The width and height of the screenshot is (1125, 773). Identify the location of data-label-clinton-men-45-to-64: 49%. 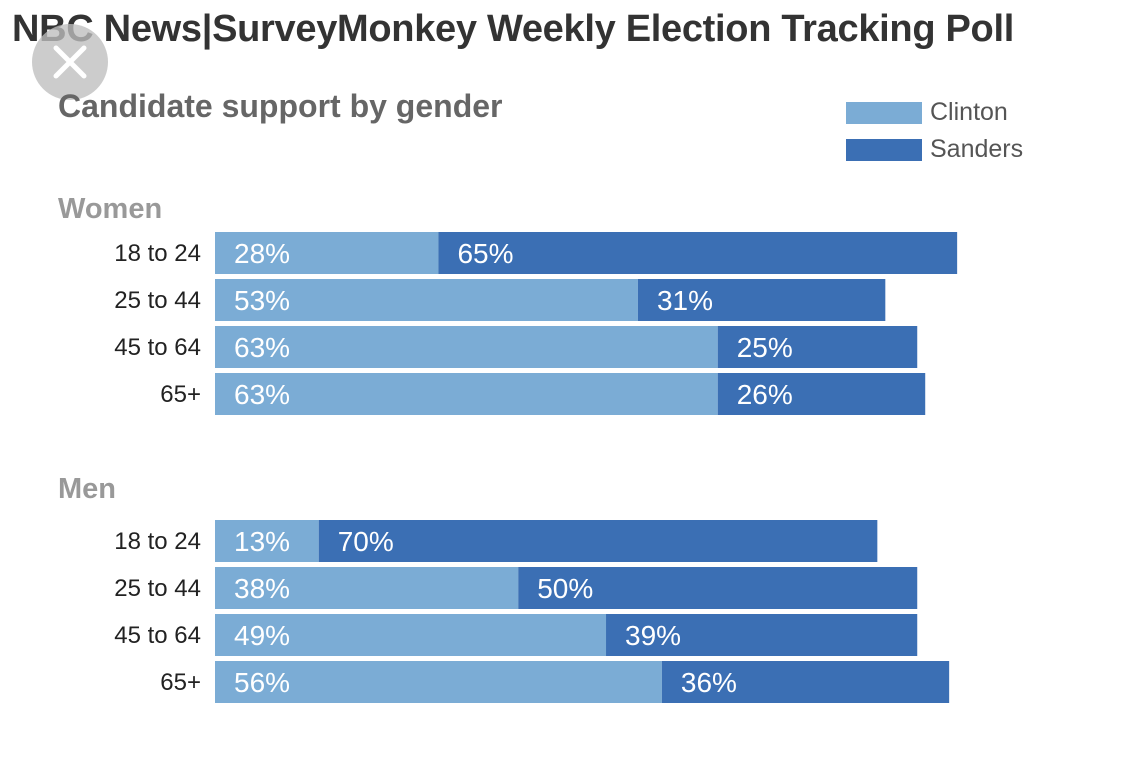
(262, 635).